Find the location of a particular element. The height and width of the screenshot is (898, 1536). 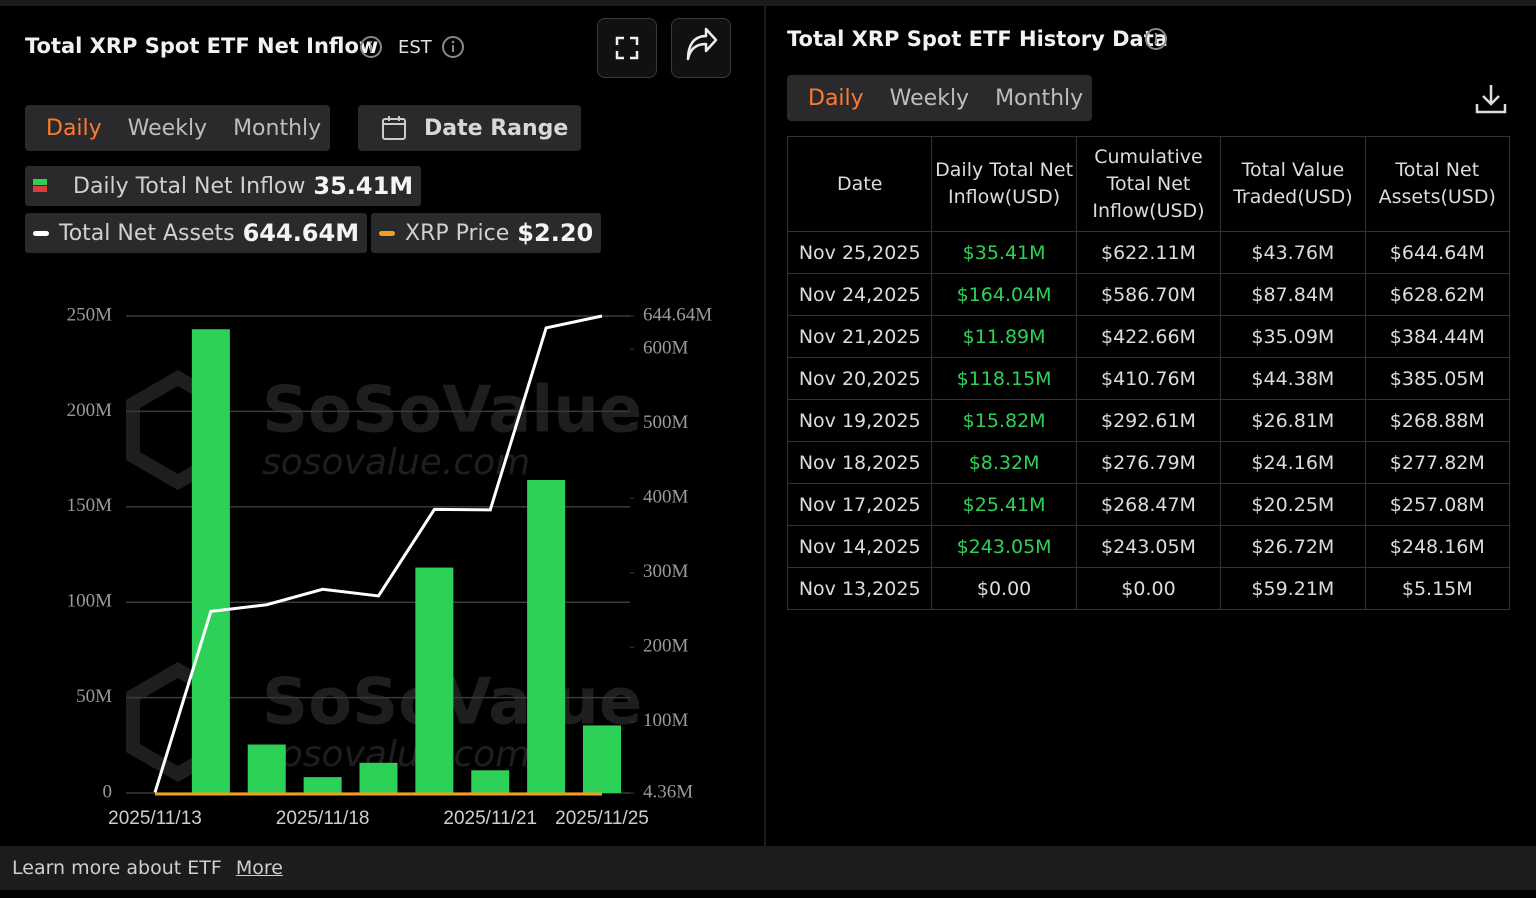

table-cell: Nov 14,2025 is located at coordinates (859, 546).